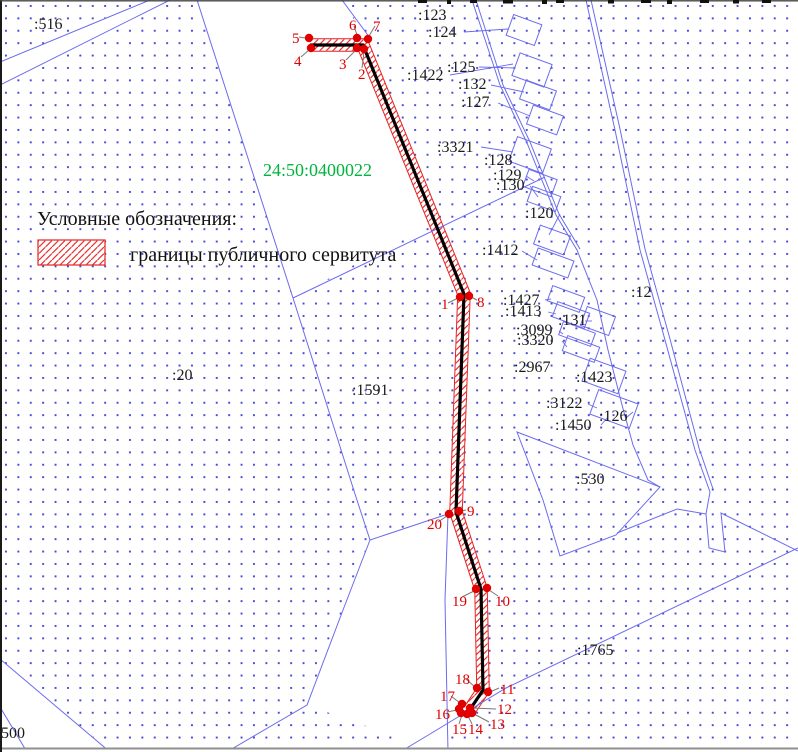 The height and width of the screenshot is (752, 798). I want to click on parcel-label: :530, so click(590, 479).